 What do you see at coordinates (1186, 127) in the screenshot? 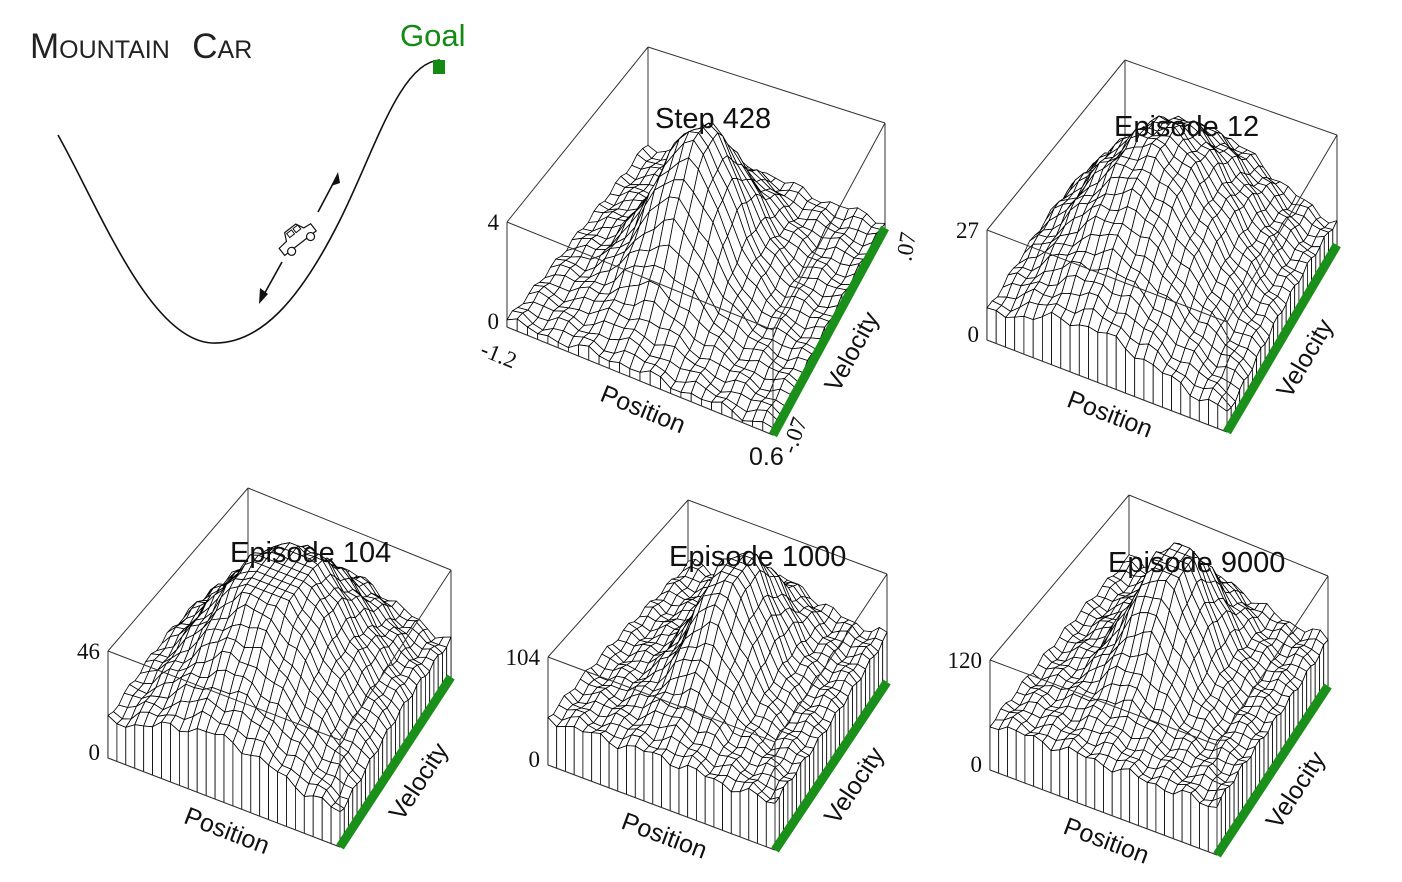
I see `panel-title: Episode 12` at bounding box center [1186, 127].